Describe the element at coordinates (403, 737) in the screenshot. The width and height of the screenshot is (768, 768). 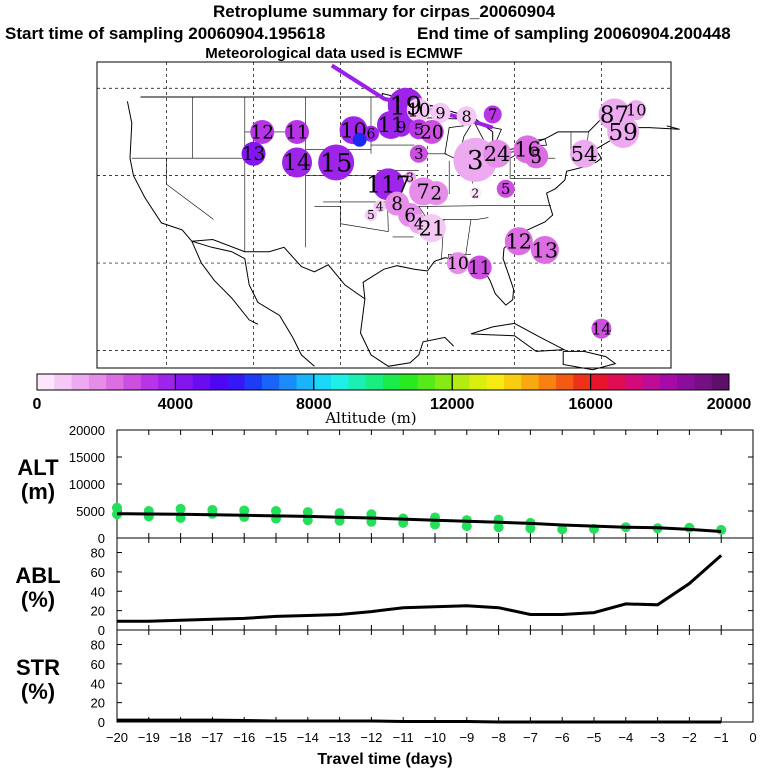
I see `x-tick-label: −11` at that location.